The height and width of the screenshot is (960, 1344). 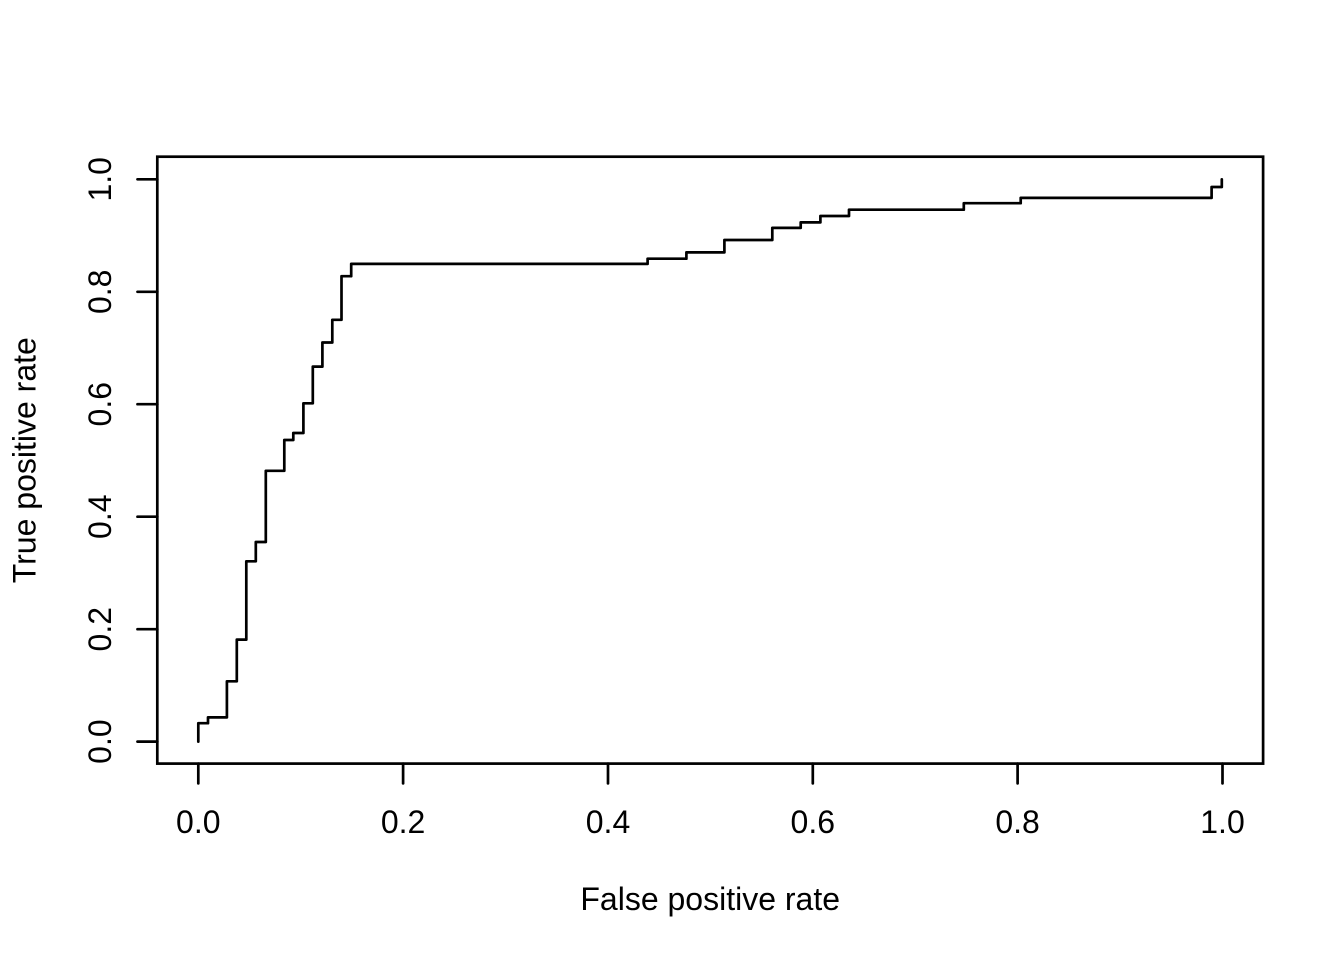 What do you see at coordinates (710, 899) in the screenshot?
I see `svg-text: False positive rate` at bounding box center [710, 899].